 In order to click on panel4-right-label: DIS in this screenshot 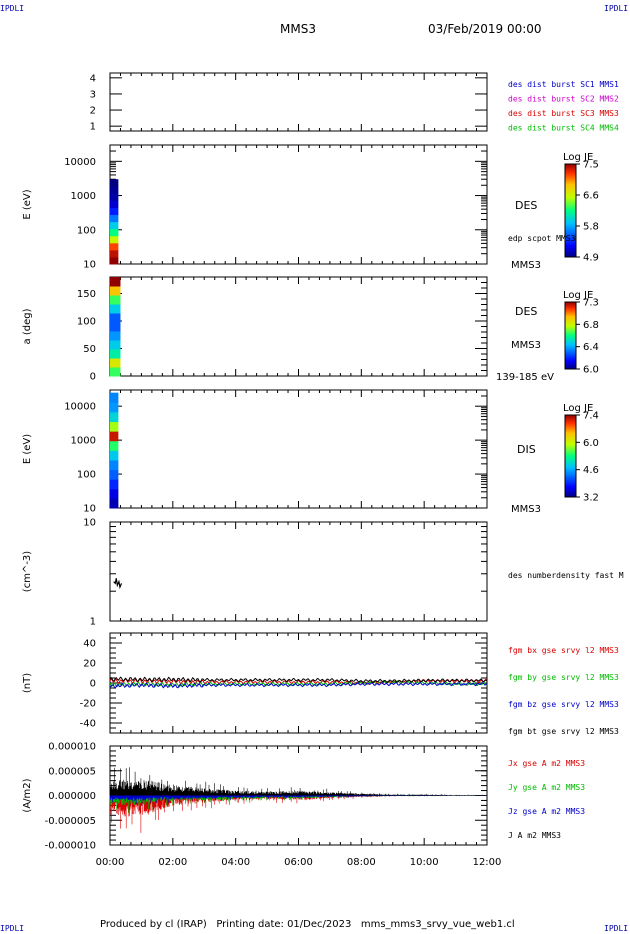, I will do `click(526, 449)`.